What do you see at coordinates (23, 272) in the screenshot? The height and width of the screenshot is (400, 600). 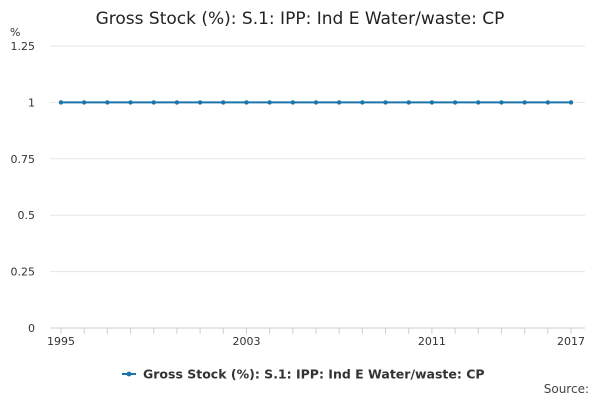 I see `y-tick-label: 0.25` at bounding box center [23, 272].